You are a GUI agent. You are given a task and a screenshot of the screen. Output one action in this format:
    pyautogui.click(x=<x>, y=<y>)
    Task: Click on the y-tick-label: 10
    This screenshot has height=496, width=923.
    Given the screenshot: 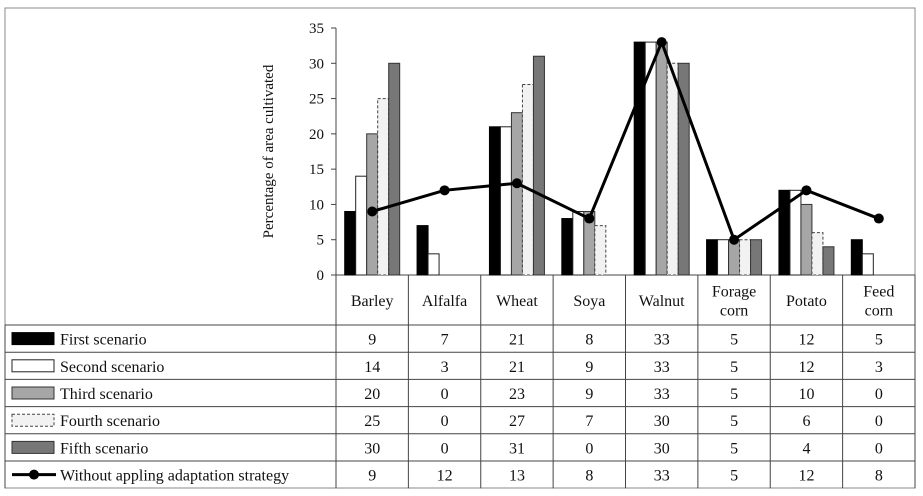 What is the action you would take?
    pyautogui.click(x=316, y=205)
    